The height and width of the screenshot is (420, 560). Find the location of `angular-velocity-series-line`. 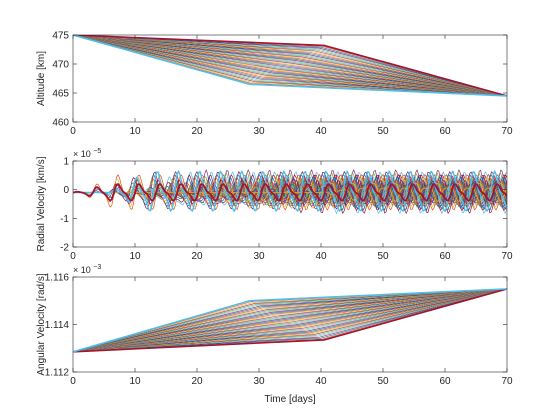

angular-velocity-series-line is located at coordinates (290, 320).